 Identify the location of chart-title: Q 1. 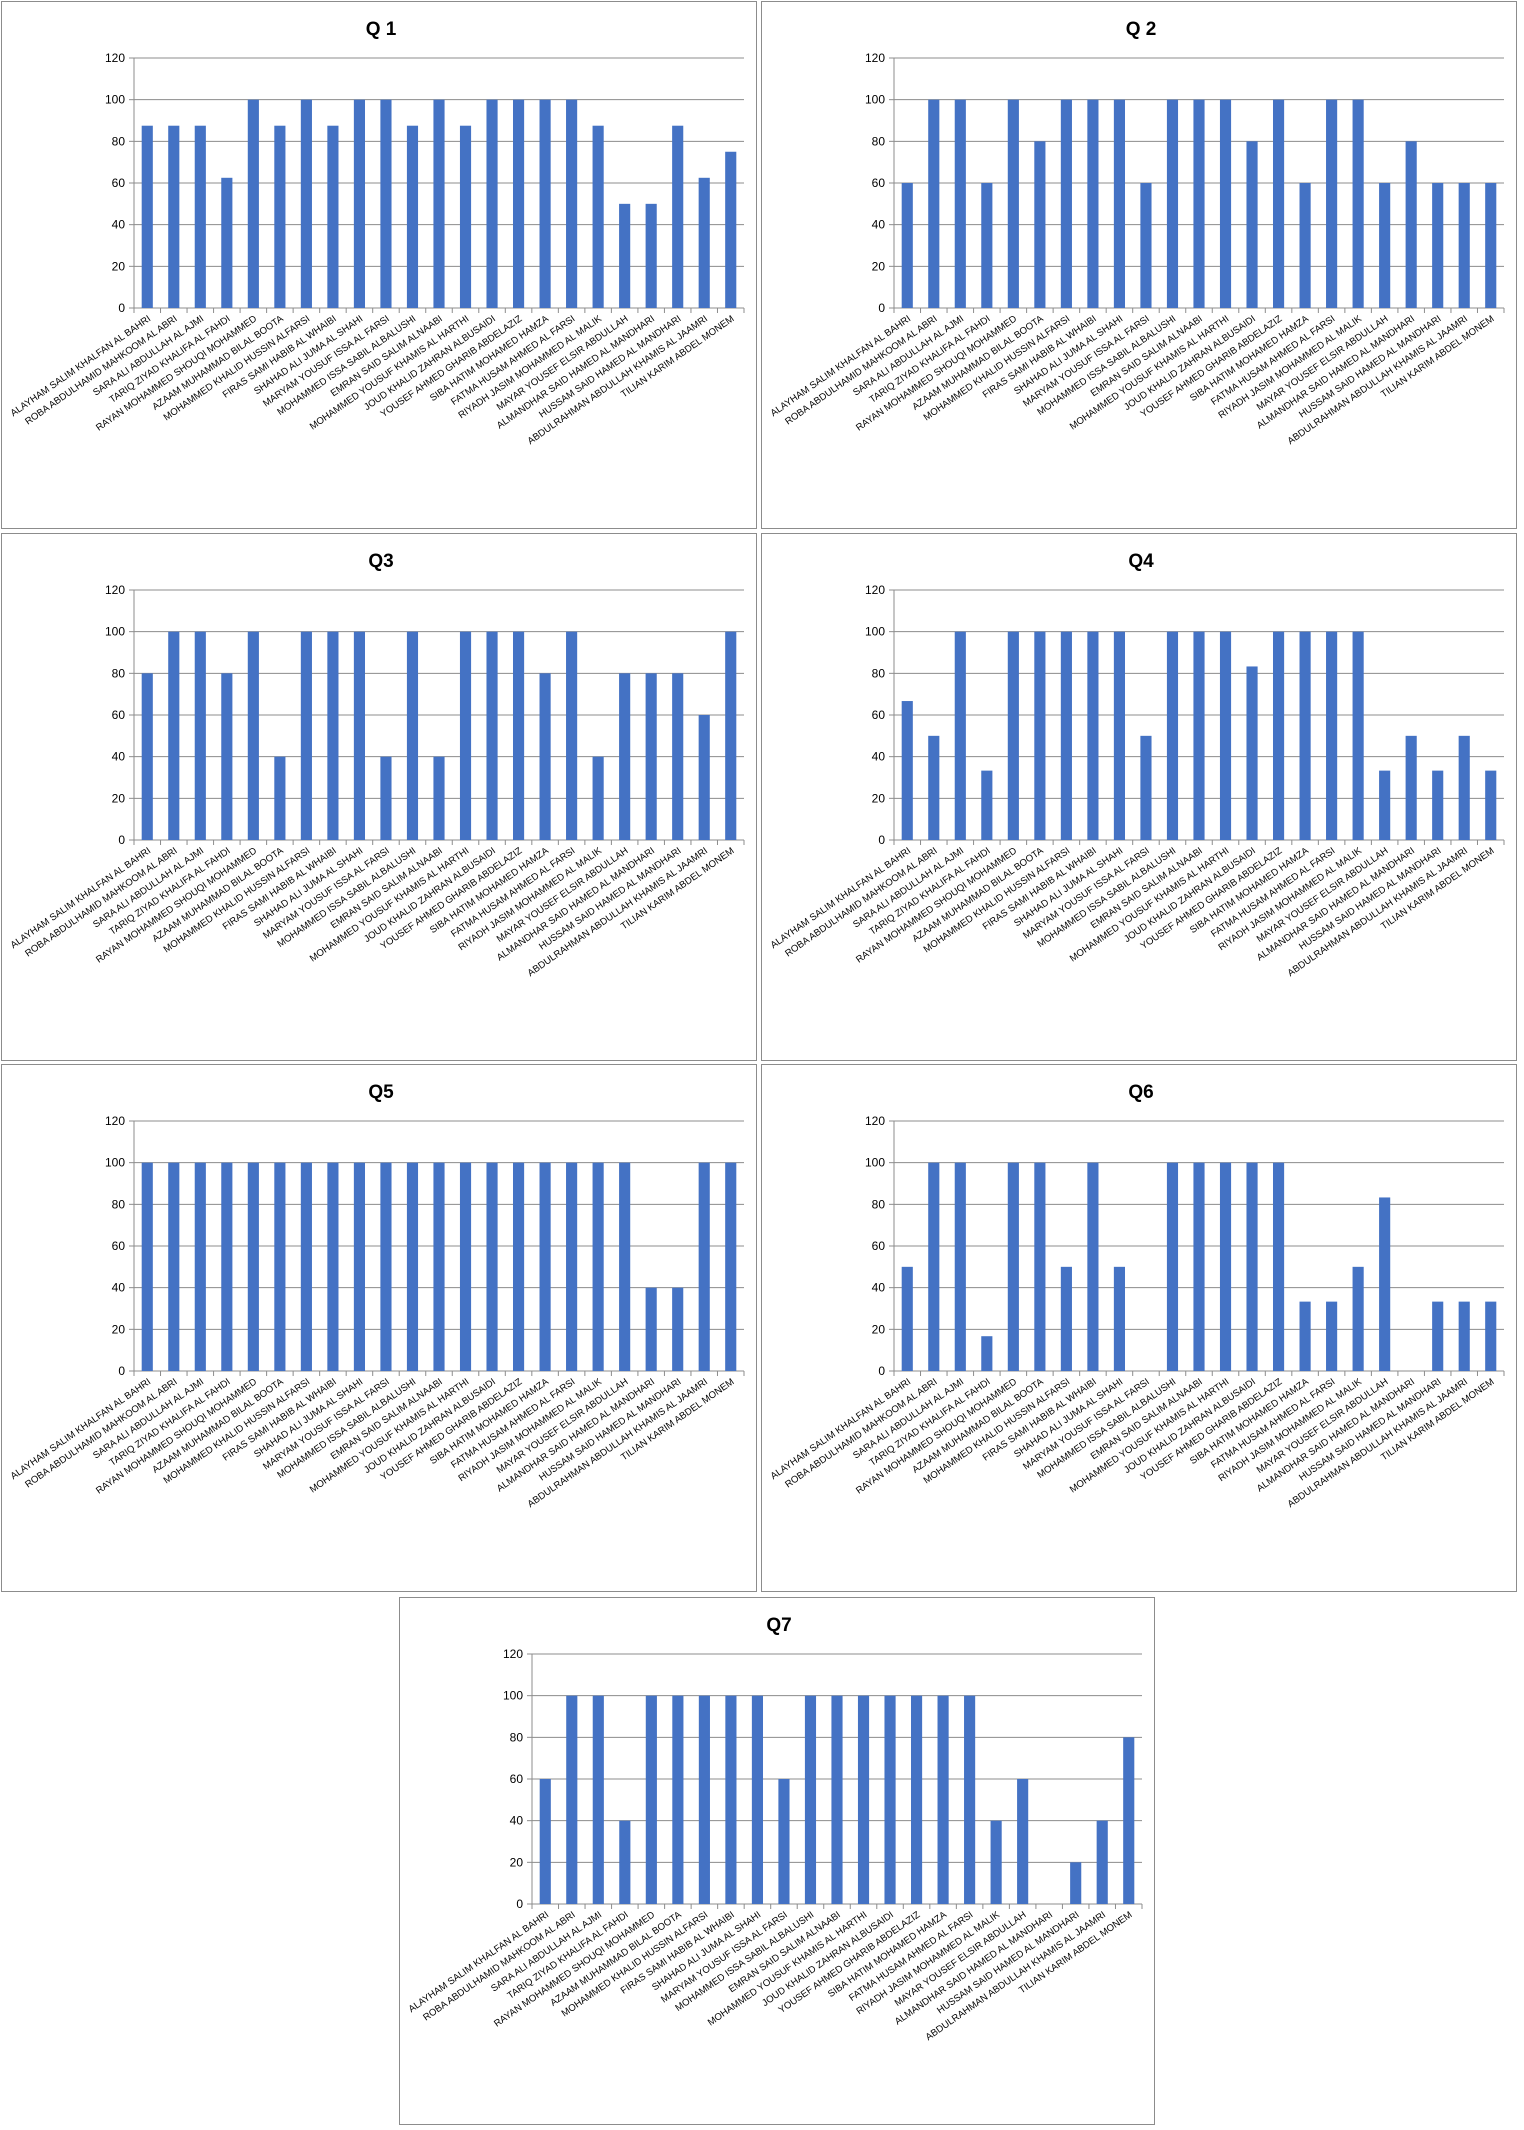
(381, 29).